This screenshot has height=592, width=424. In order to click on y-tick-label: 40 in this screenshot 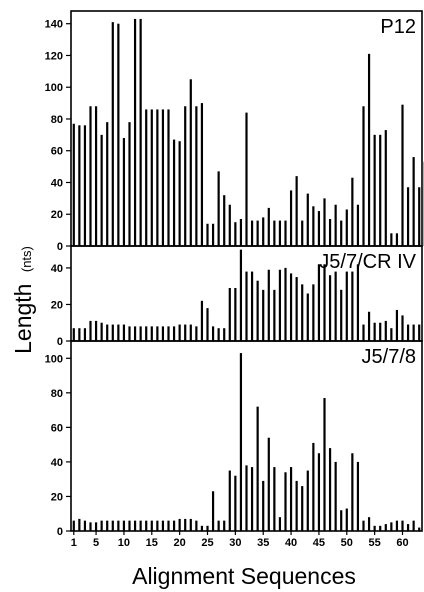, I will do `click(57, 183)`.